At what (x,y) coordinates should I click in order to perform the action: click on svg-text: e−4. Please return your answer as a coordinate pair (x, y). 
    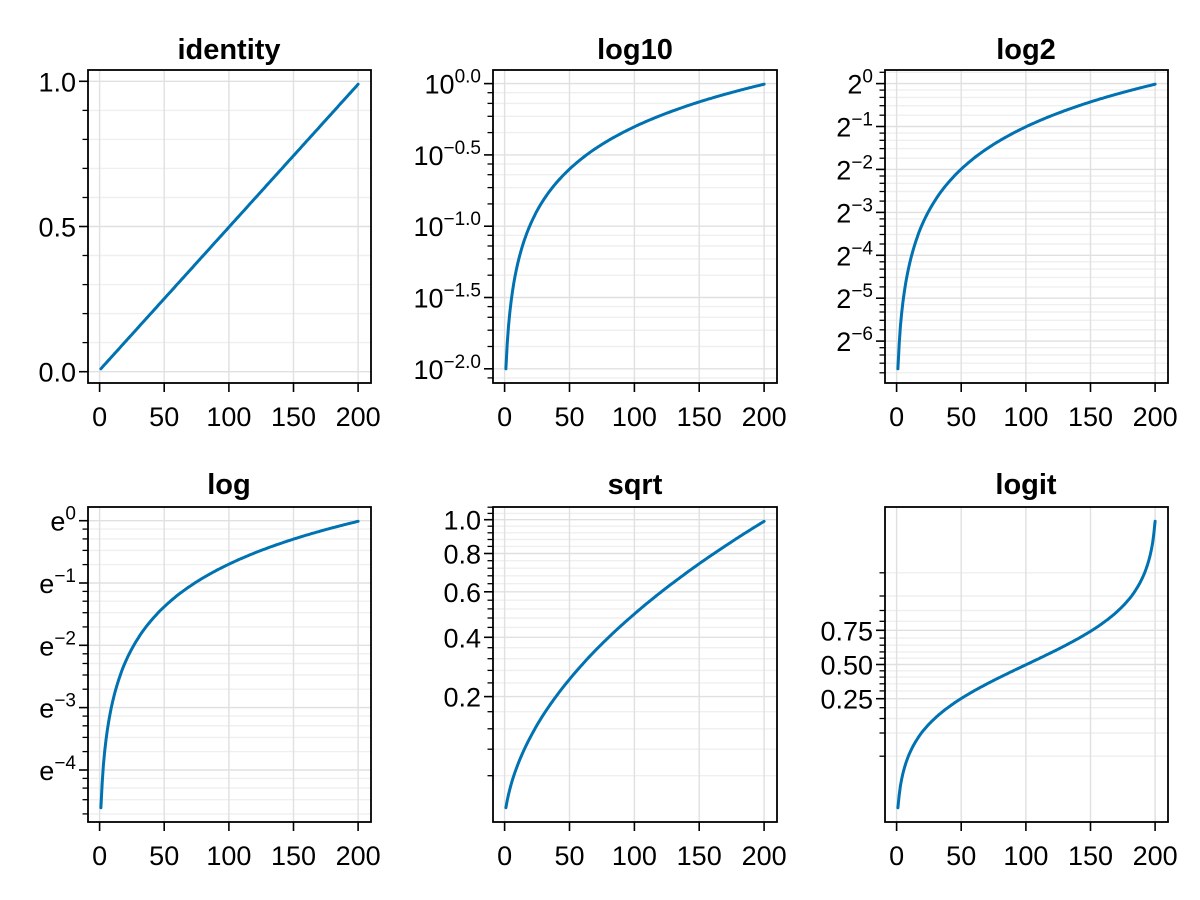
    Looking at the image, I should click on (57, 769).